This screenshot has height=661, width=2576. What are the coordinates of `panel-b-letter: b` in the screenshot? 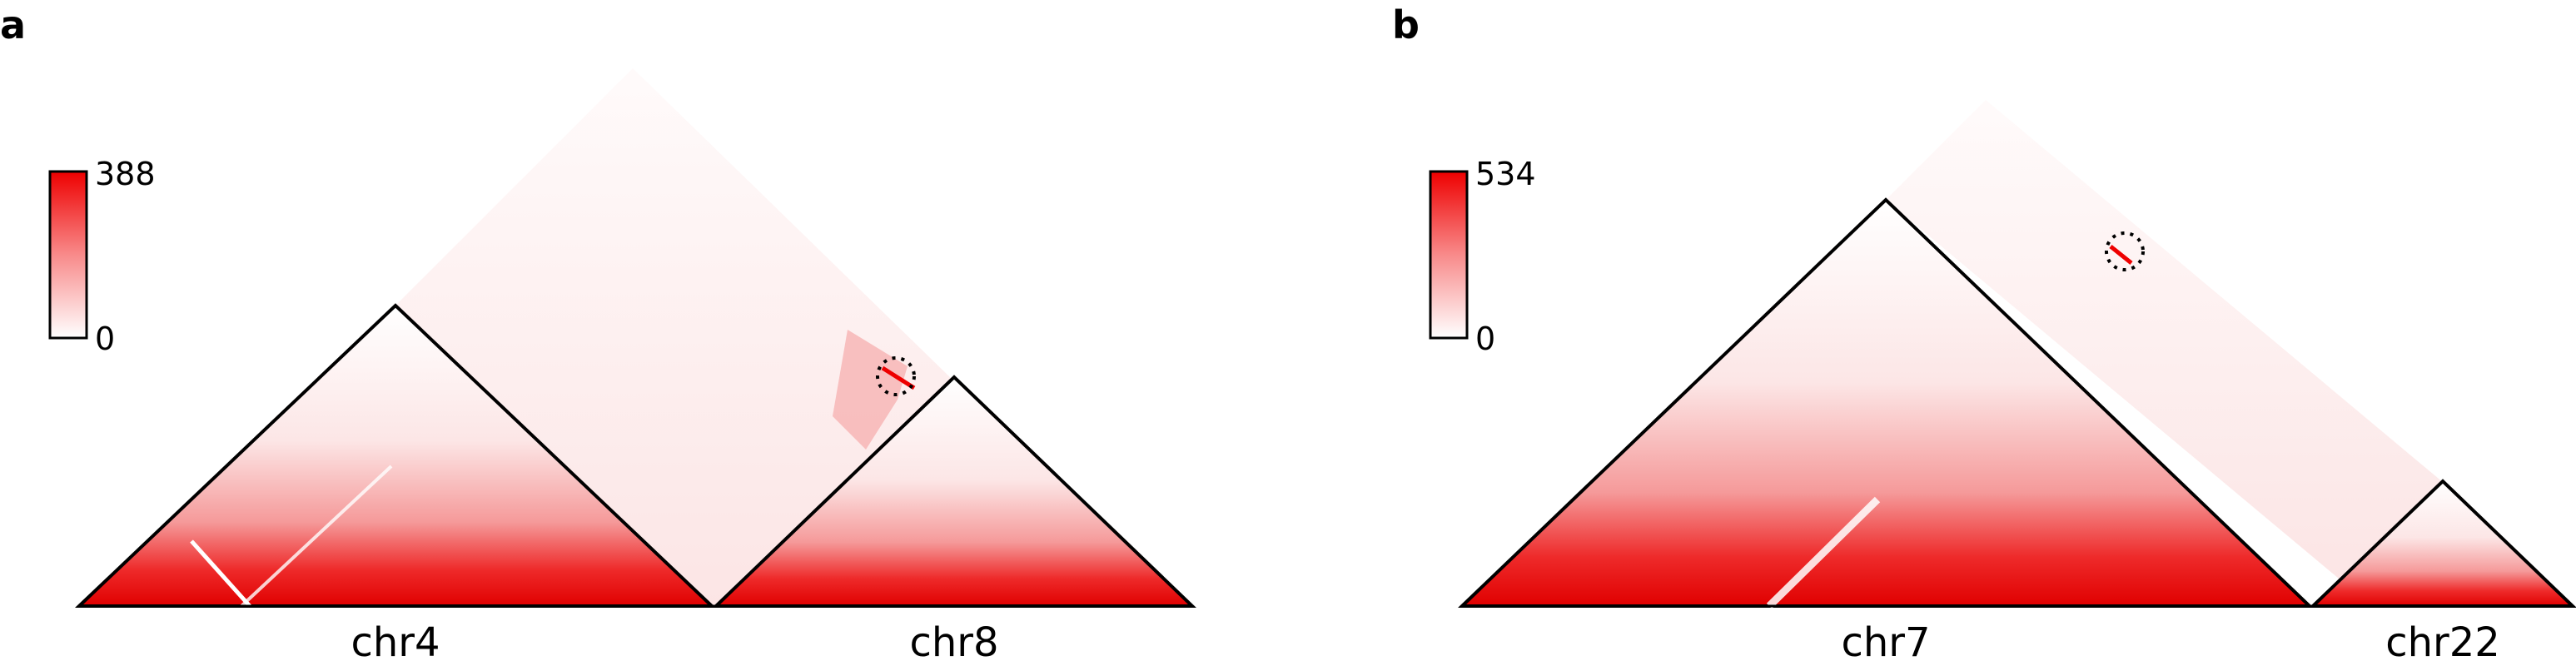 It's located at (1406, 24).